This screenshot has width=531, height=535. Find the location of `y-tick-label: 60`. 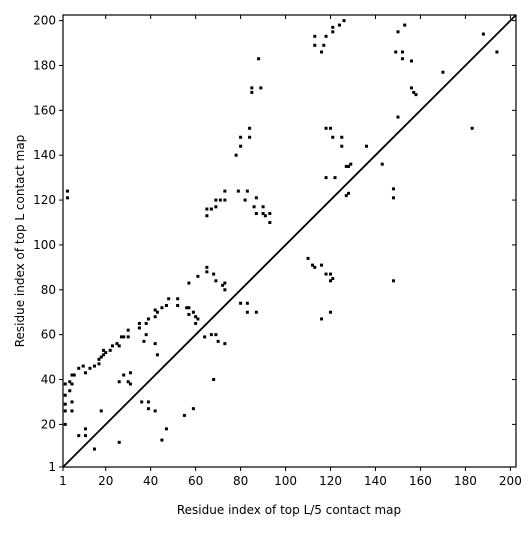

y-tick-label: 60 is located at coordinates (48, 335).